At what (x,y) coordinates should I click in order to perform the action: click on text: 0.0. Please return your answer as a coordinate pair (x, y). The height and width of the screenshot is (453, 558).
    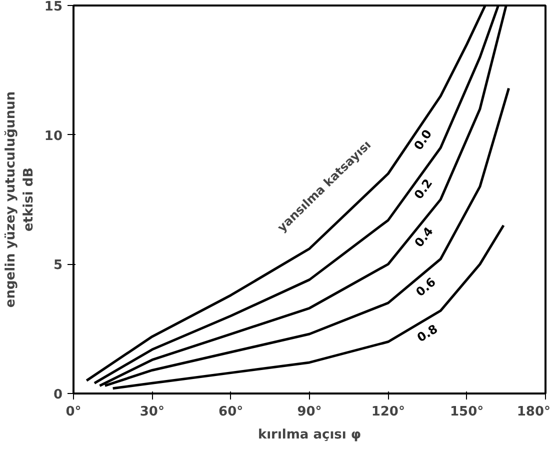
    Looking at the image, I should click on (423, 139).